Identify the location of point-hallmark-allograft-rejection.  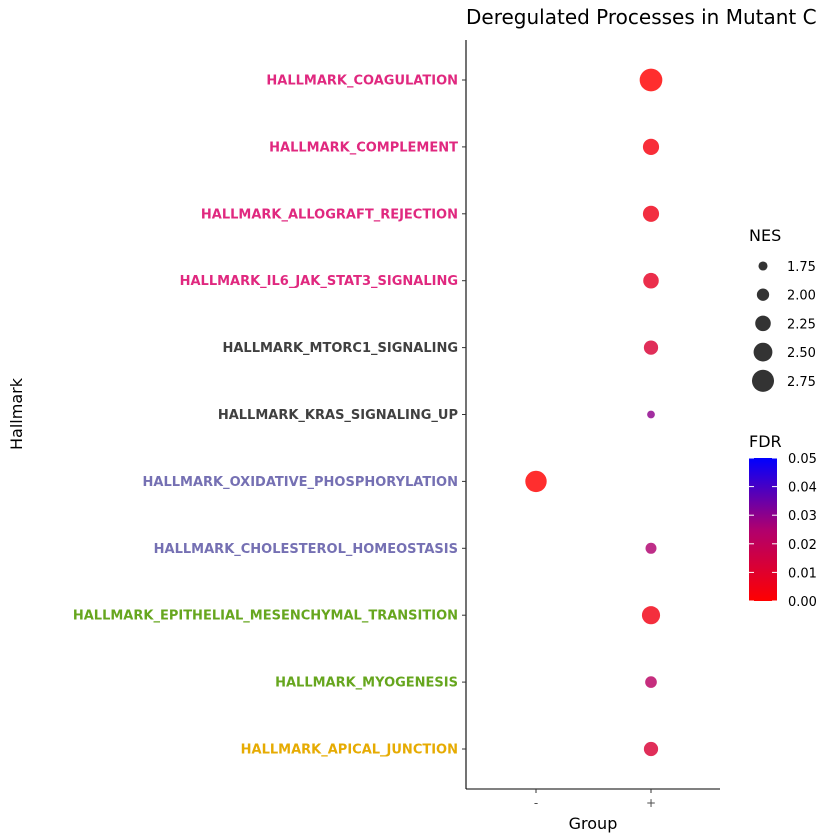
(651, 213).